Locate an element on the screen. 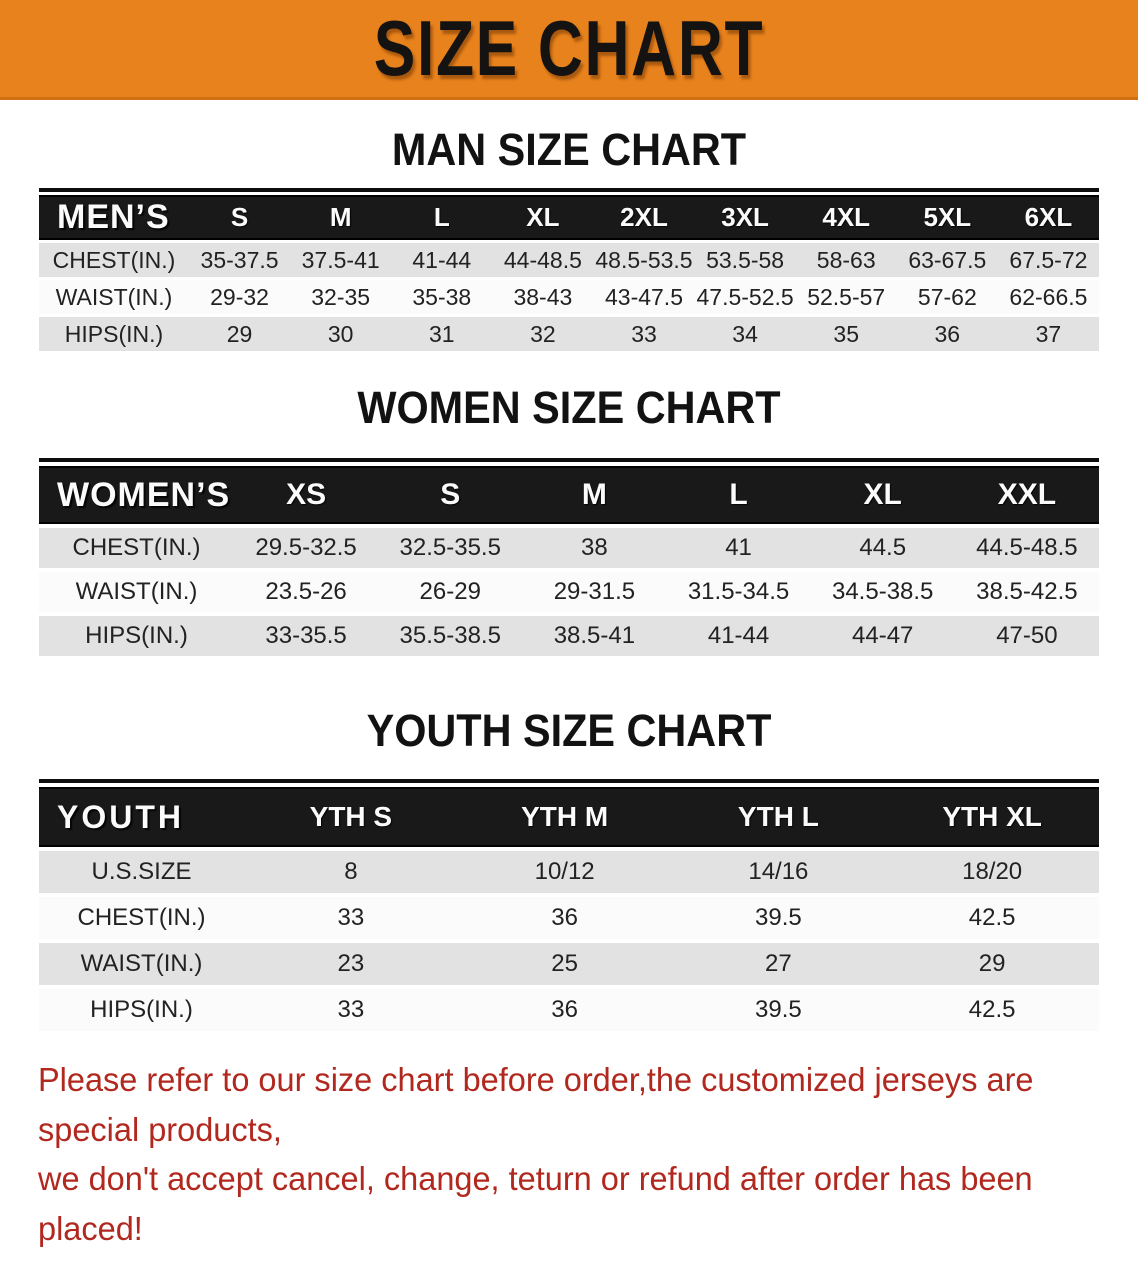  women-size-column-header: L is located at coordinates (738, 495).